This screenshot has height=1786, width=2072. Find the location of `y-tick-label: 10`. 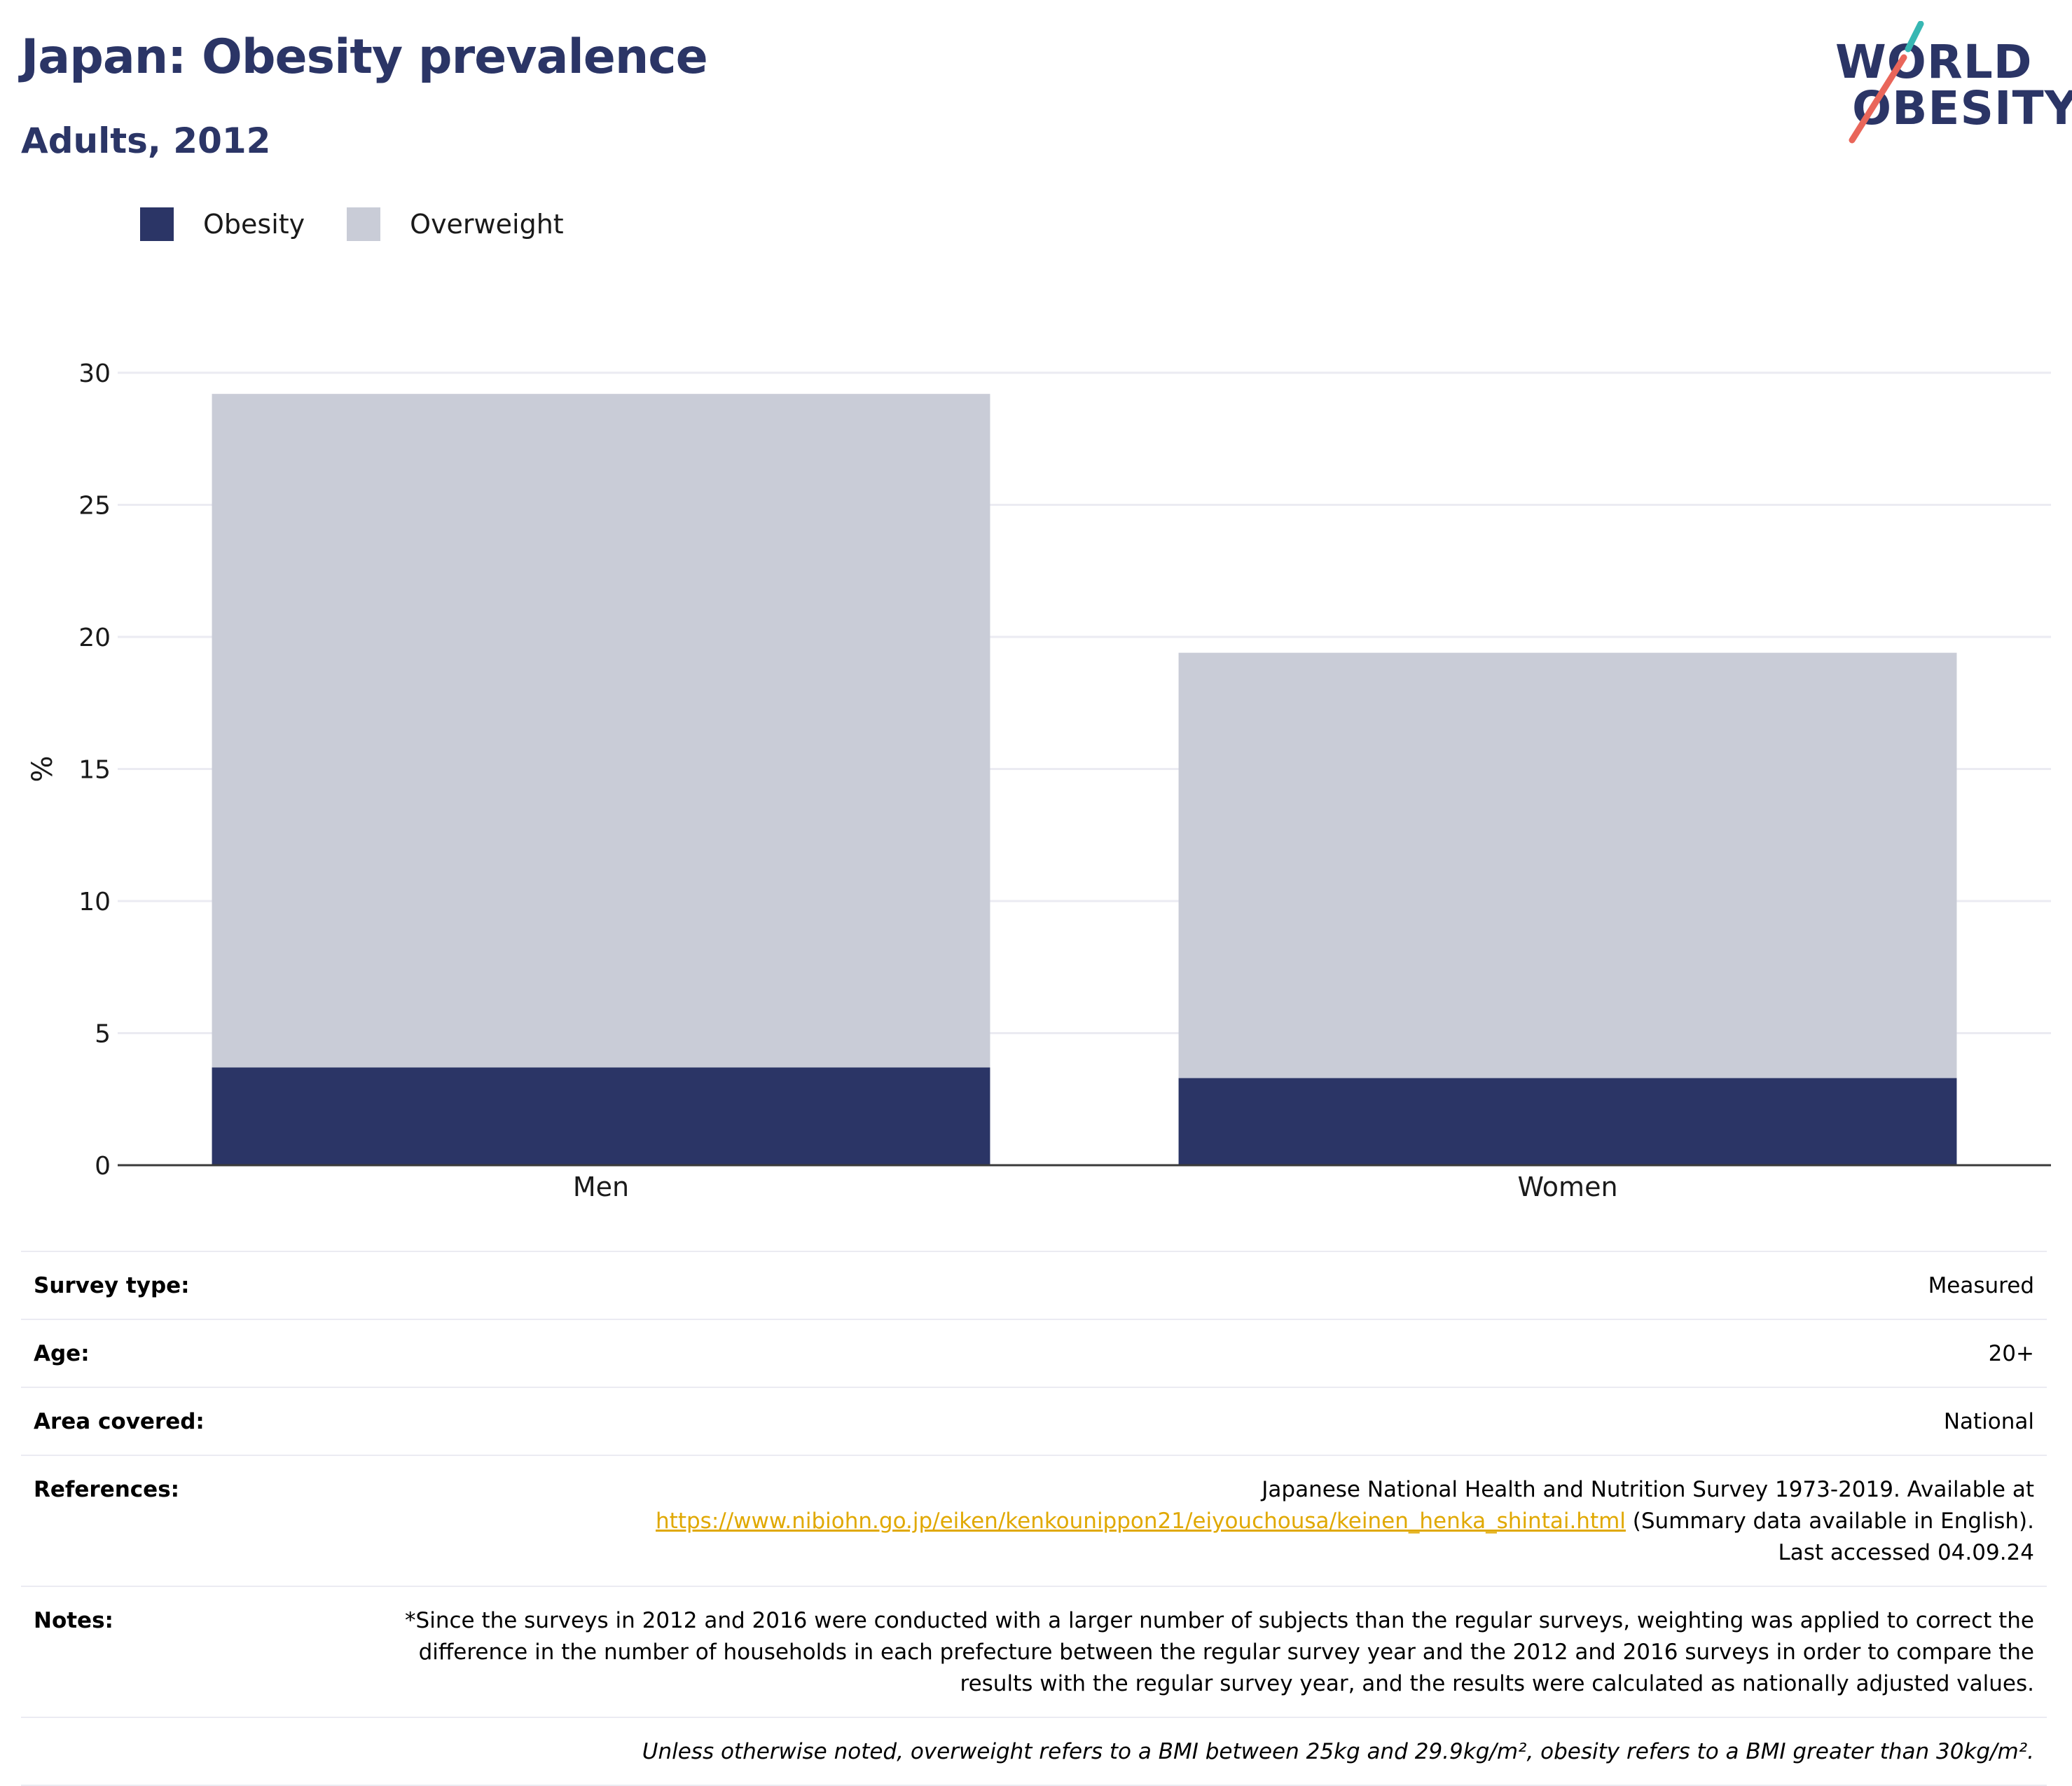

y-tick-label: 10 is located at coordinates (95, 902).